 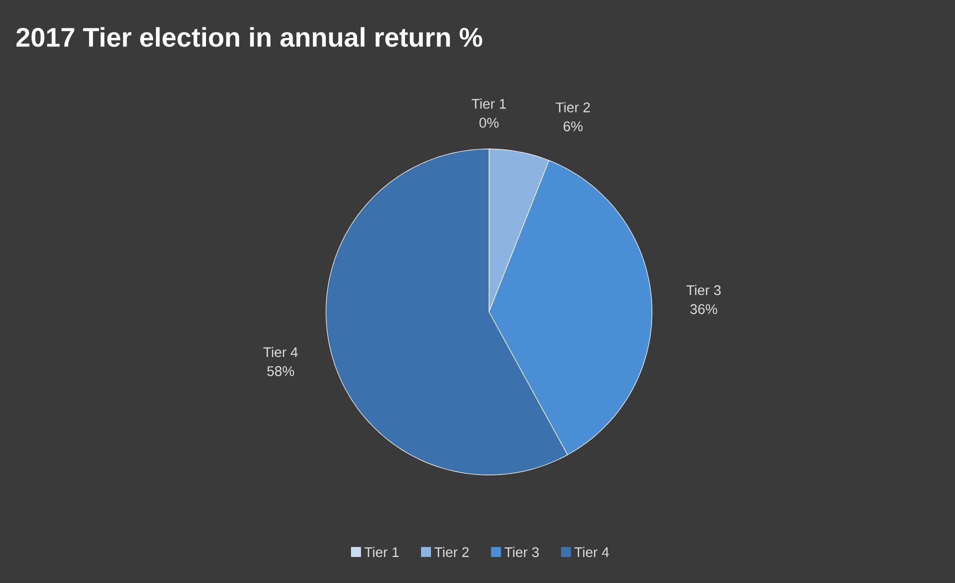 I want to click on data-label: 6%, so click(x=573, y=126).